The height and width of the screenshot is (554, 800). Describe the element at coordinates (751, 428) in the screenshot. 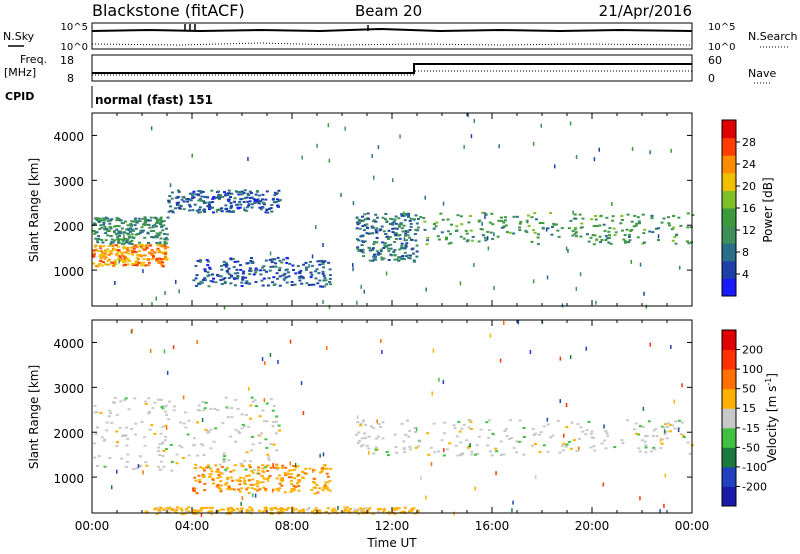

I see `colorbar-tick-label: -15` at that location.